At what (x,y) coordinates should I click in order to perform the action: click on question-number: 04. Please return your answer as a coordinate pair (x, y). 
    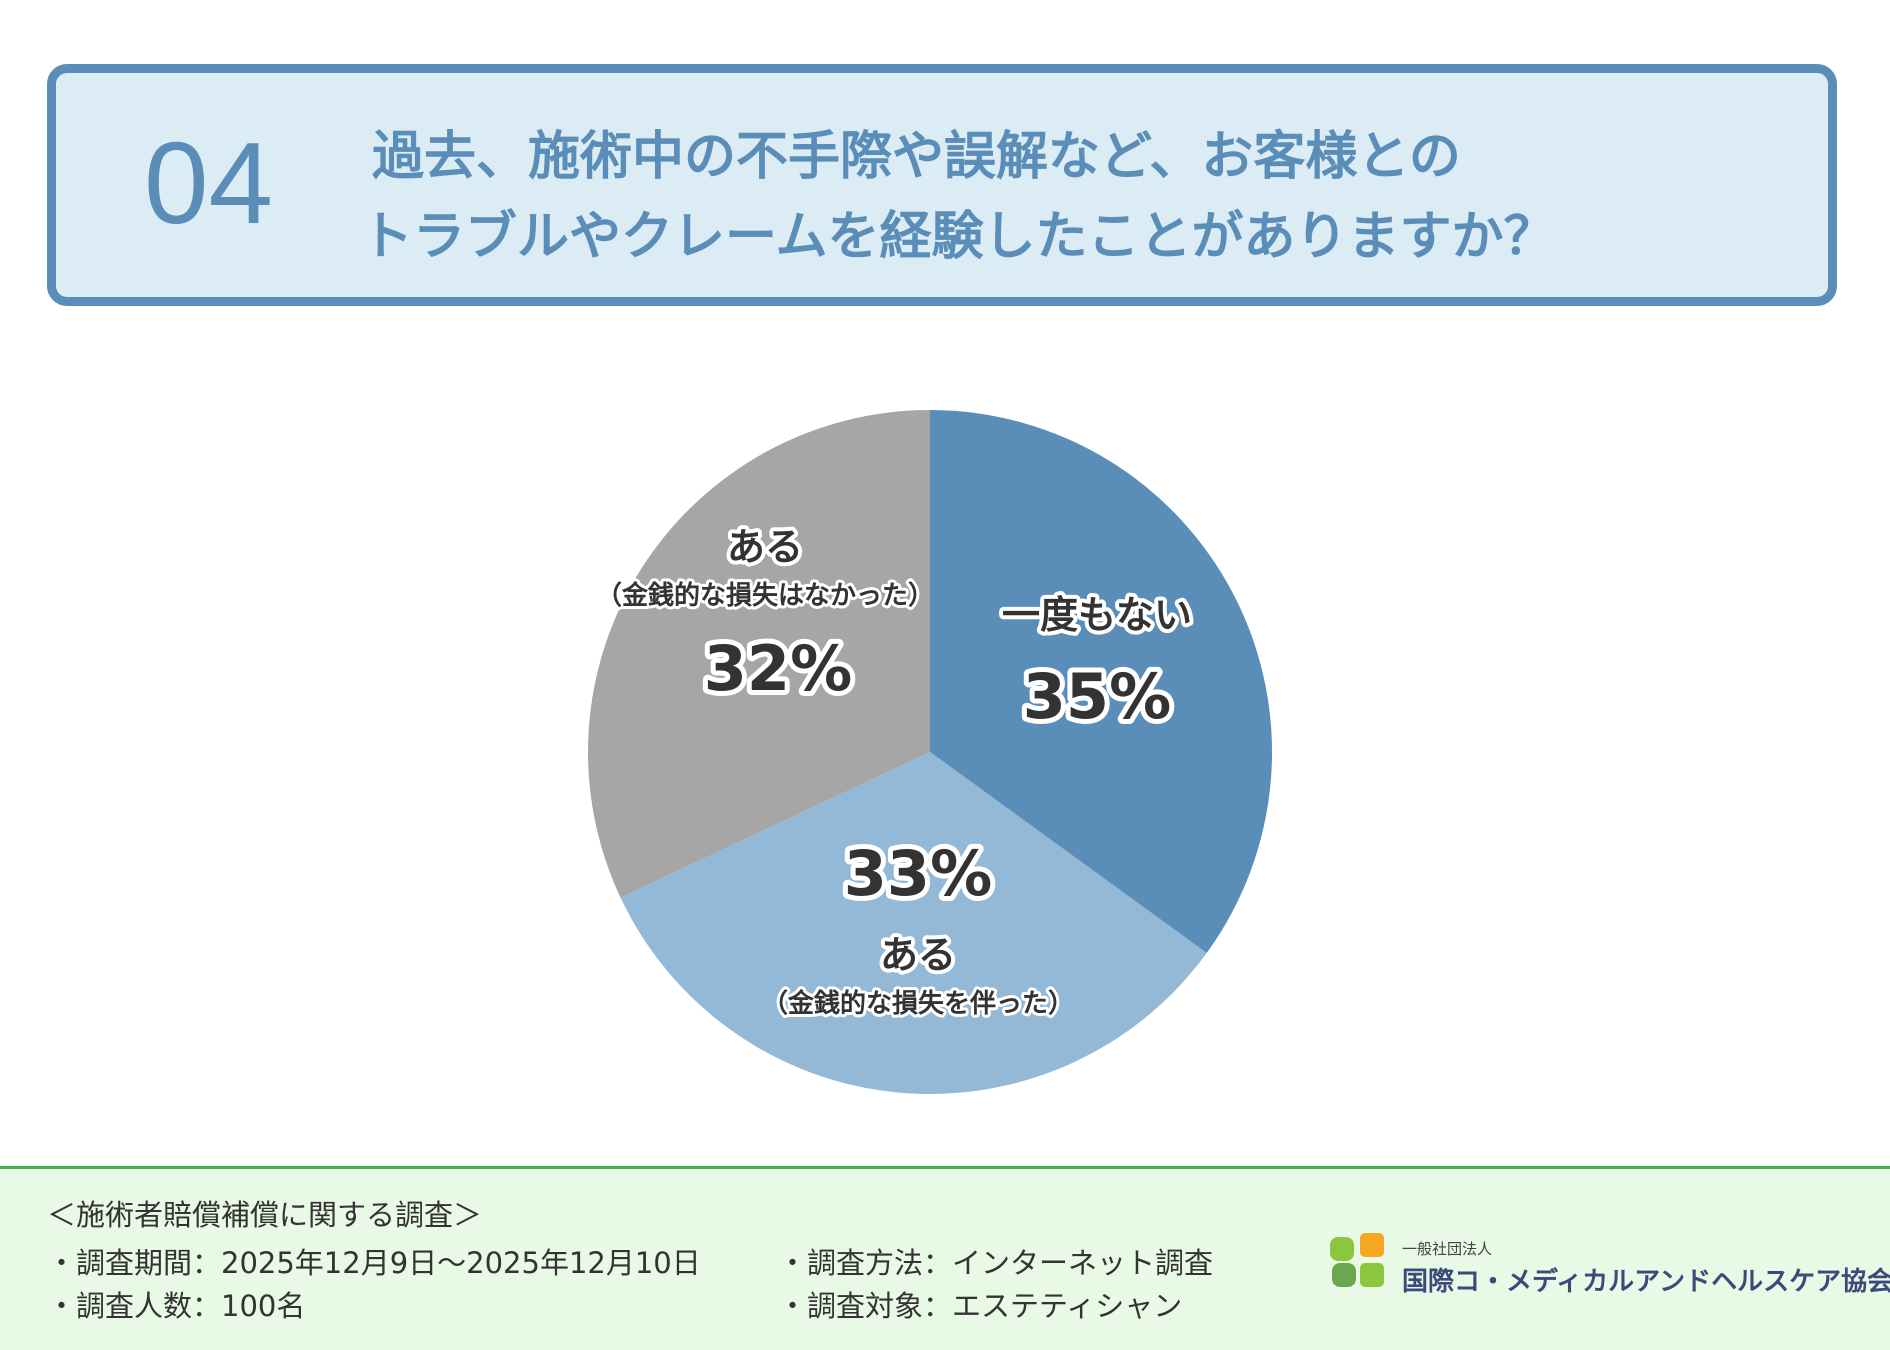
    Looking at the image, I should click on (209, 183).